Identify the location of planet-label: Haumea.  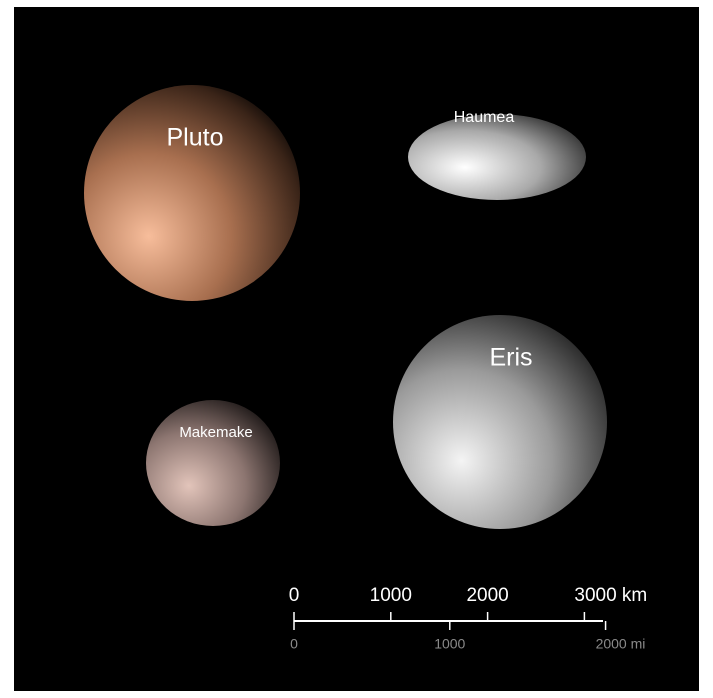
(484, 117).